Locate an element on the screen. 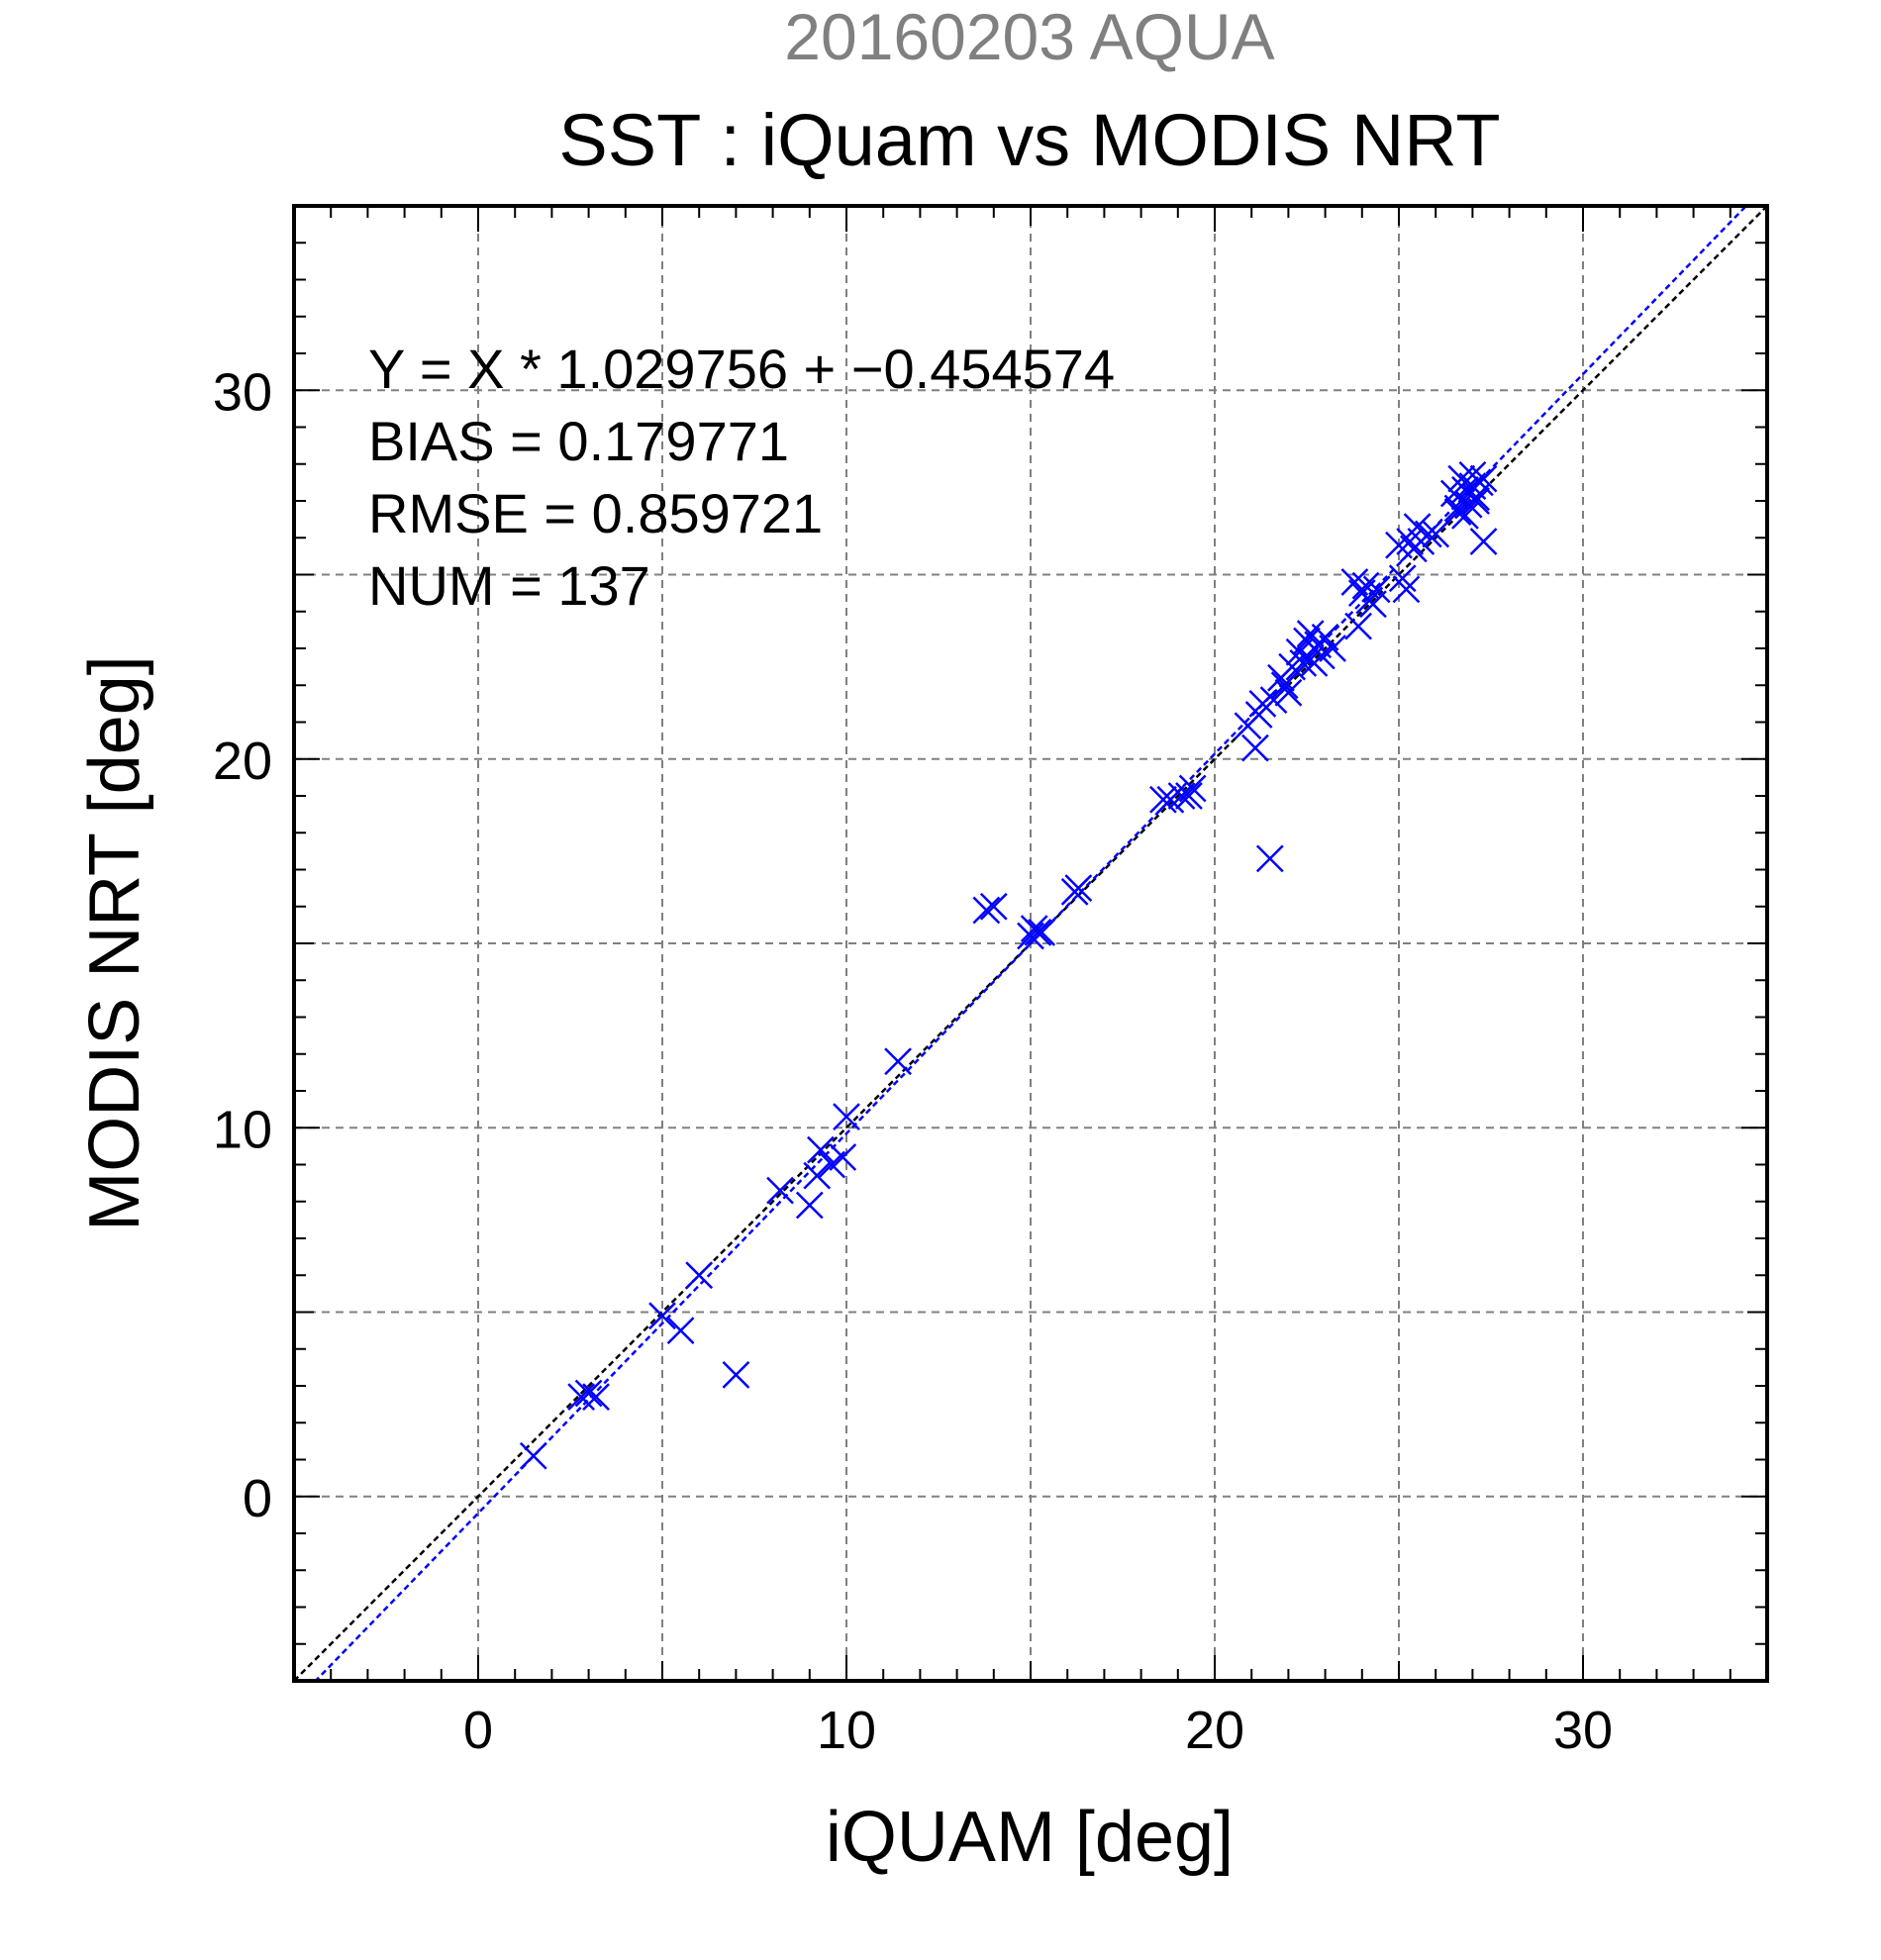  annotation-line: BIAS = 0.179771 is located at coordinates (579, 441).